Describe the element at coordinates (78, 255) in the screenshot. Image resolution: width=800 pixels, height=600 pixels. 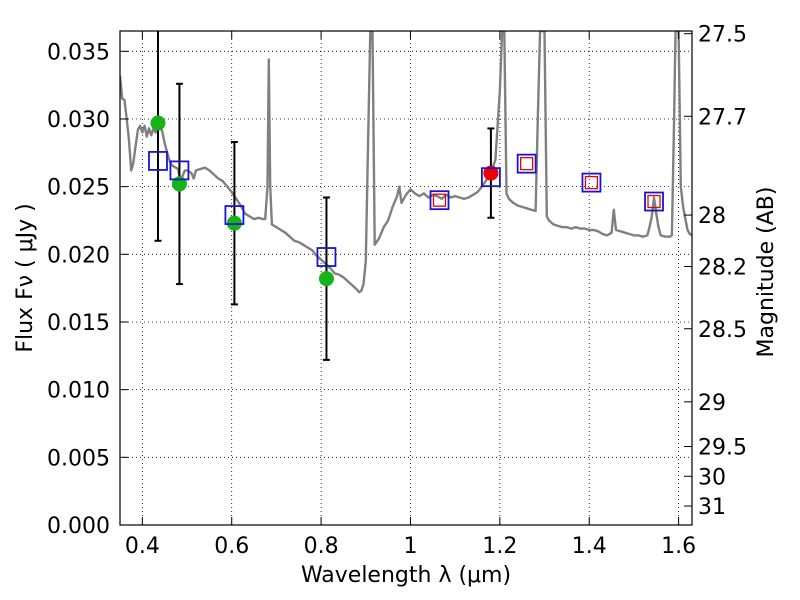
I see `y-tick-label: 0.020` at that location.